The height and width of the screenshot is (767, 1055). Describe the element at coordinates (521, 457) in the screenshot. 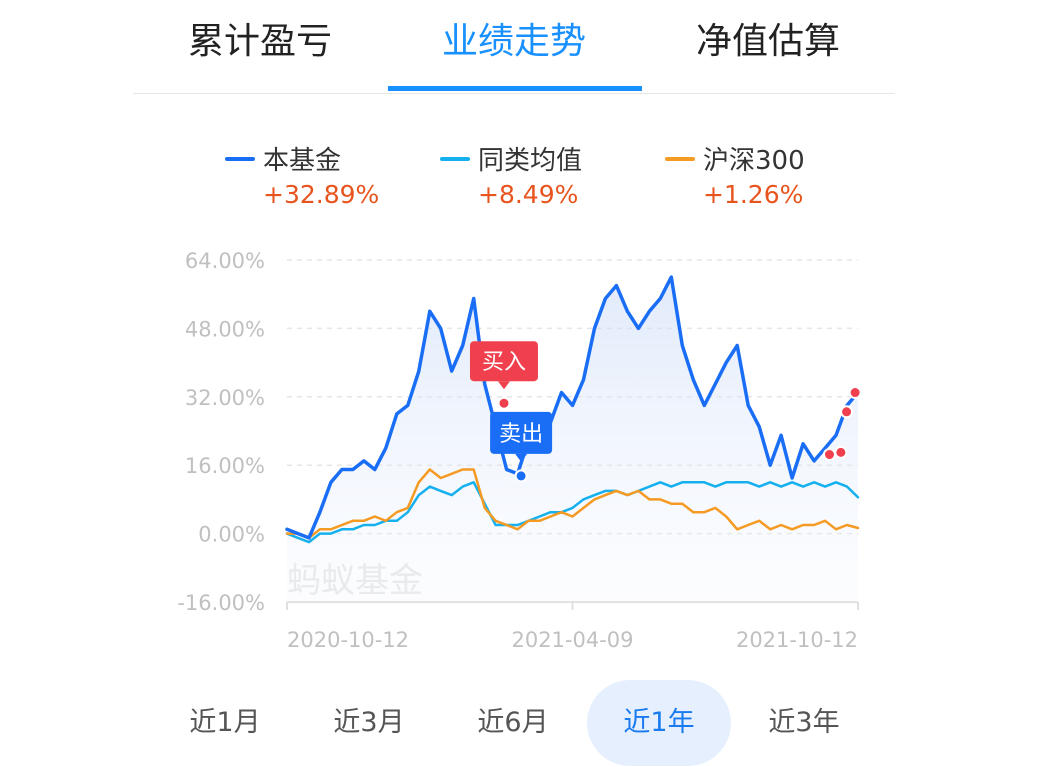

I see `sell-label-pointer` at that location.